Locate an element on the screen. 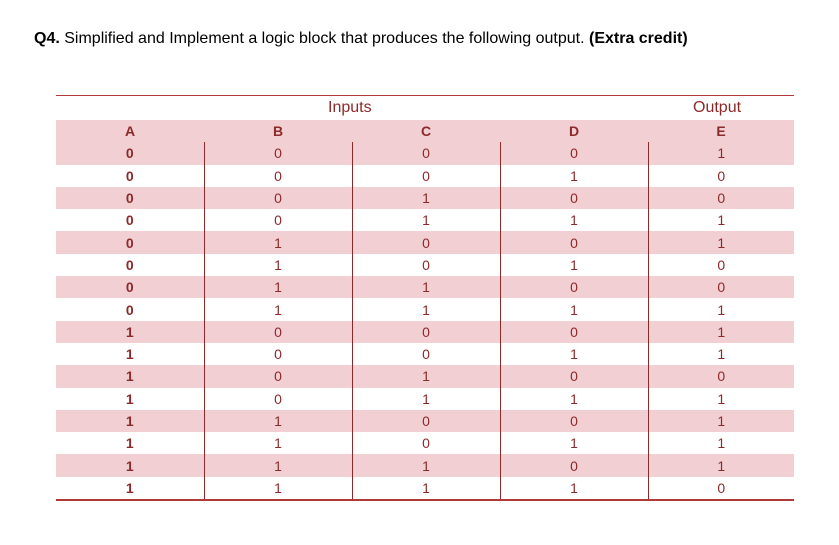 This screenshot has width=839, height=545. table-top-rule is located at coordinates (425, 95).